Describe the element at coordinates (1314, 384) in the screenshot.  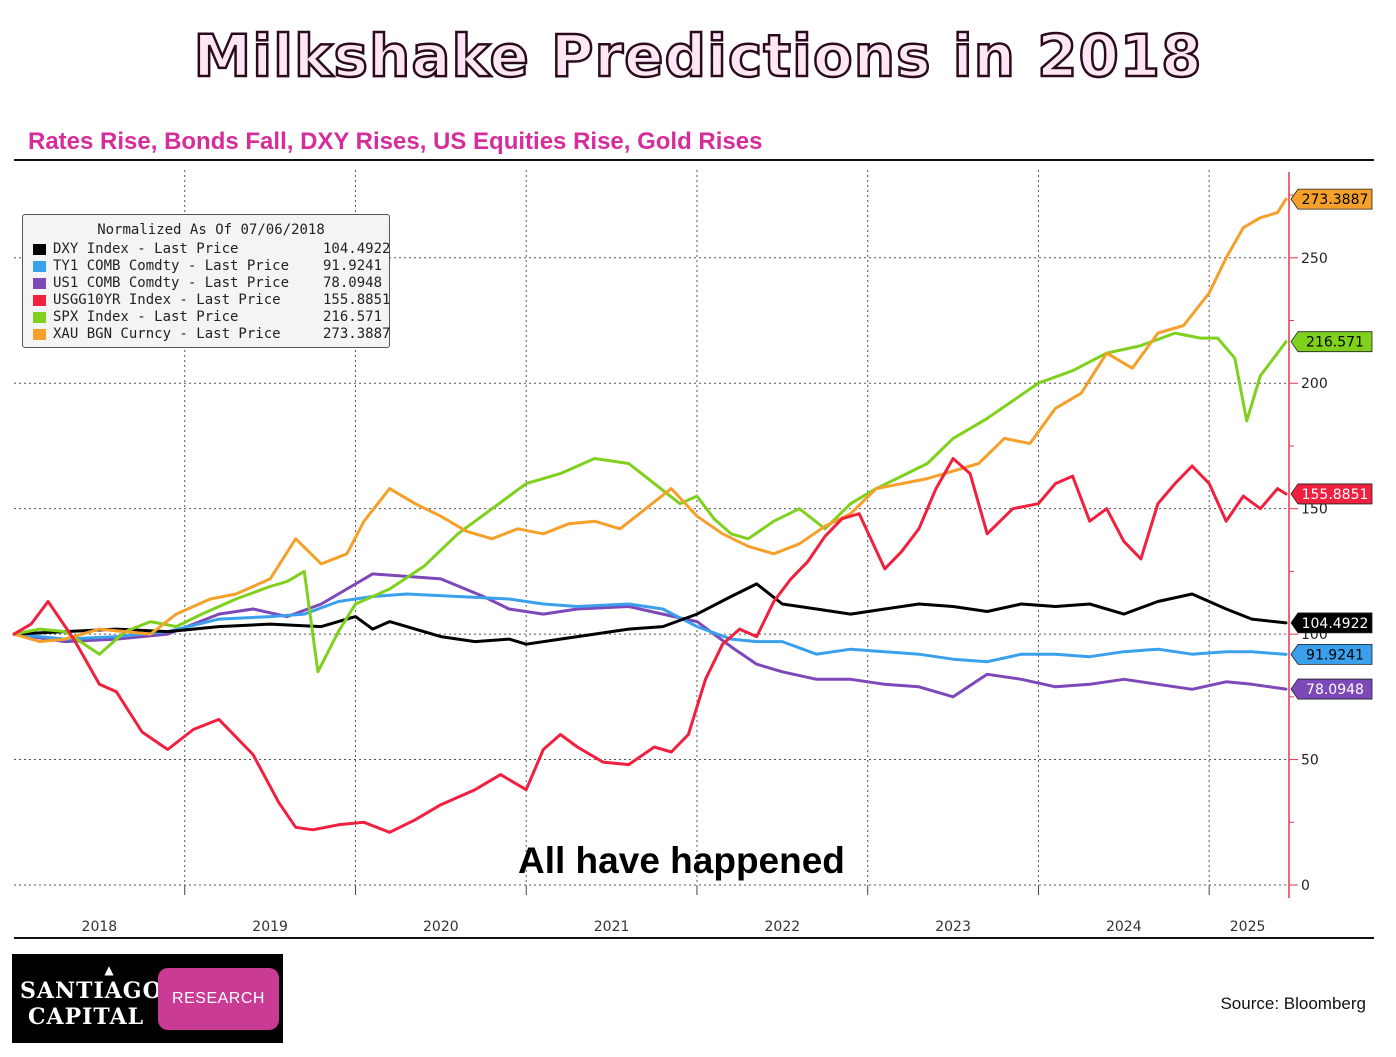
I see `y-tick-label: 200` at that location.